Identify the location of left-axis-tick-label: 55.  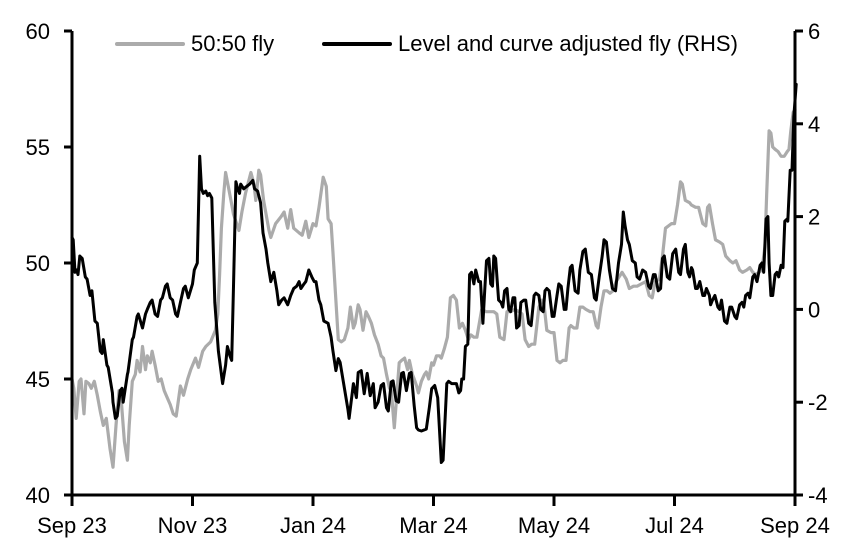
(38, 147).